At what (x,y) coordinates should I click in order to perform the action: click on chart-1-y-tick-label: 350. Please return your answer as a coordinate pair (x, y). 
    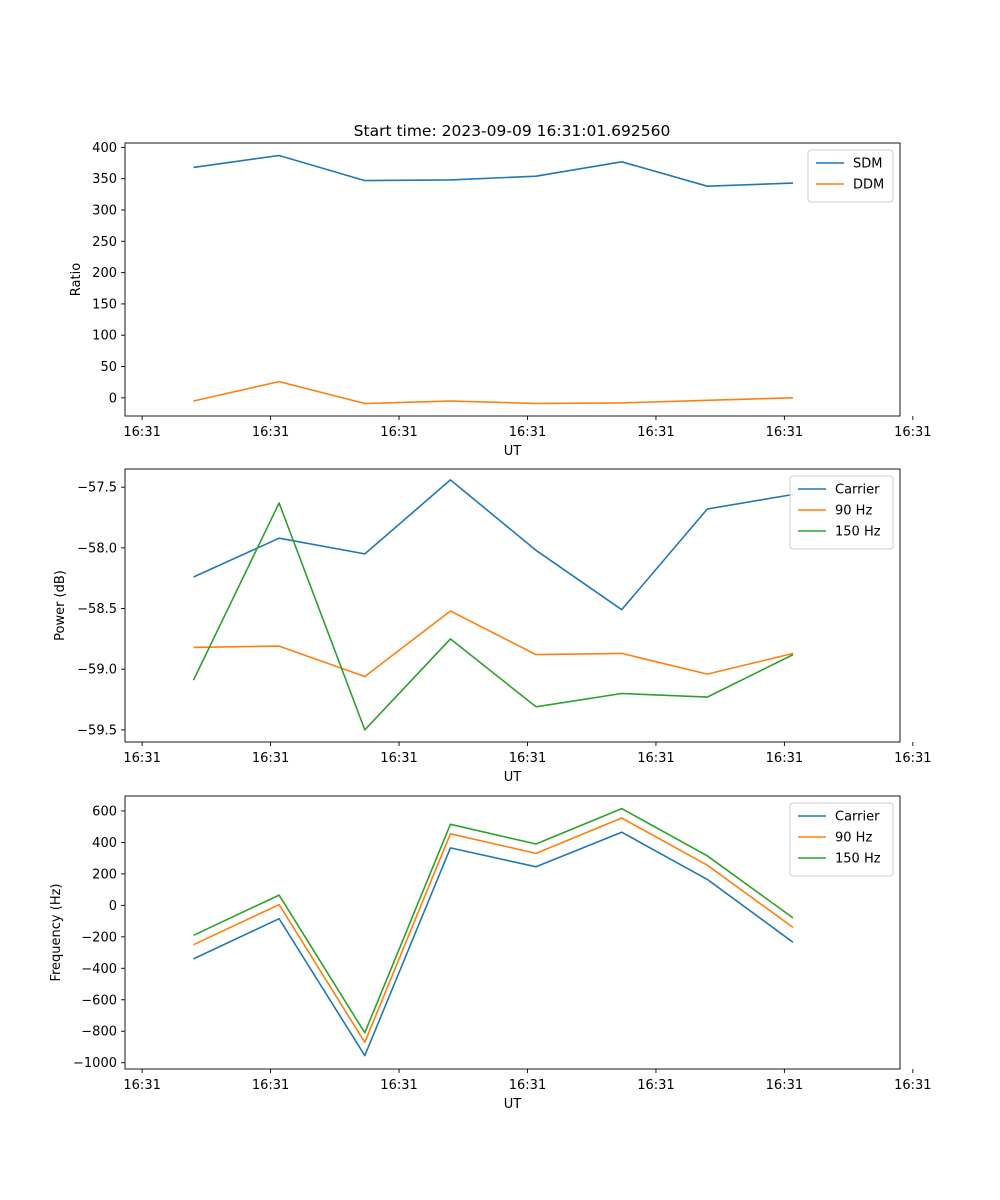
    Looking at the image, I should click on (104, 179).